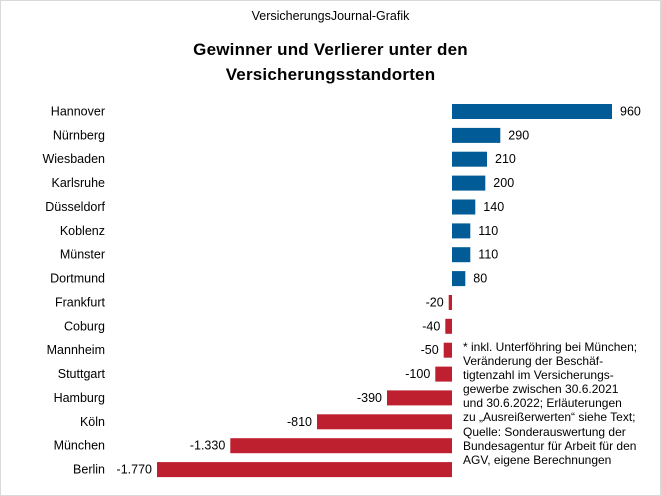 The image size is (661, 496). Describe the element at coordinates (369, 398) in the screenshot. I see `value-label-hamburg: -390` at that location.